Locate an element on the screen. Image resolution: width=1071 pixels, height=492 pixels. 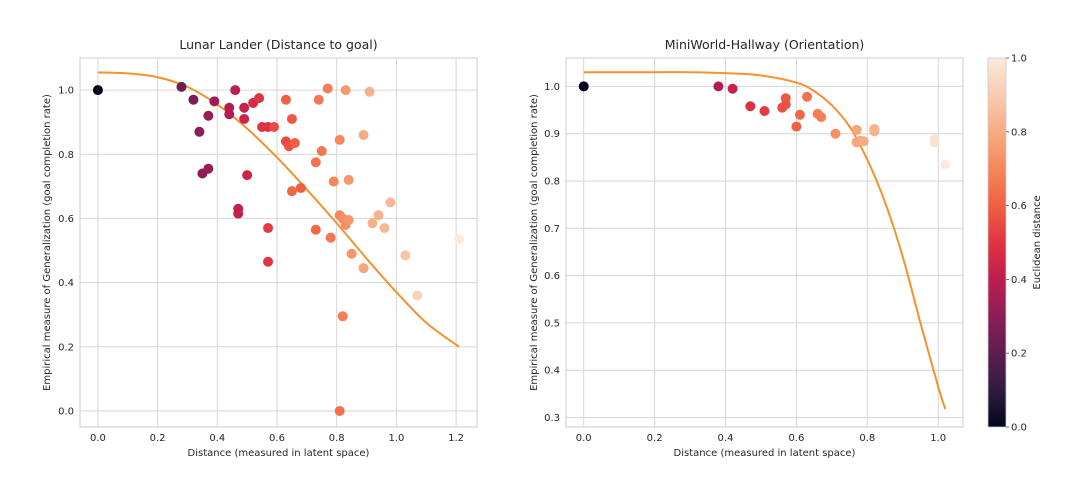
colorbar-tick-label: 0.2 is located at coordinates (1019, 354).